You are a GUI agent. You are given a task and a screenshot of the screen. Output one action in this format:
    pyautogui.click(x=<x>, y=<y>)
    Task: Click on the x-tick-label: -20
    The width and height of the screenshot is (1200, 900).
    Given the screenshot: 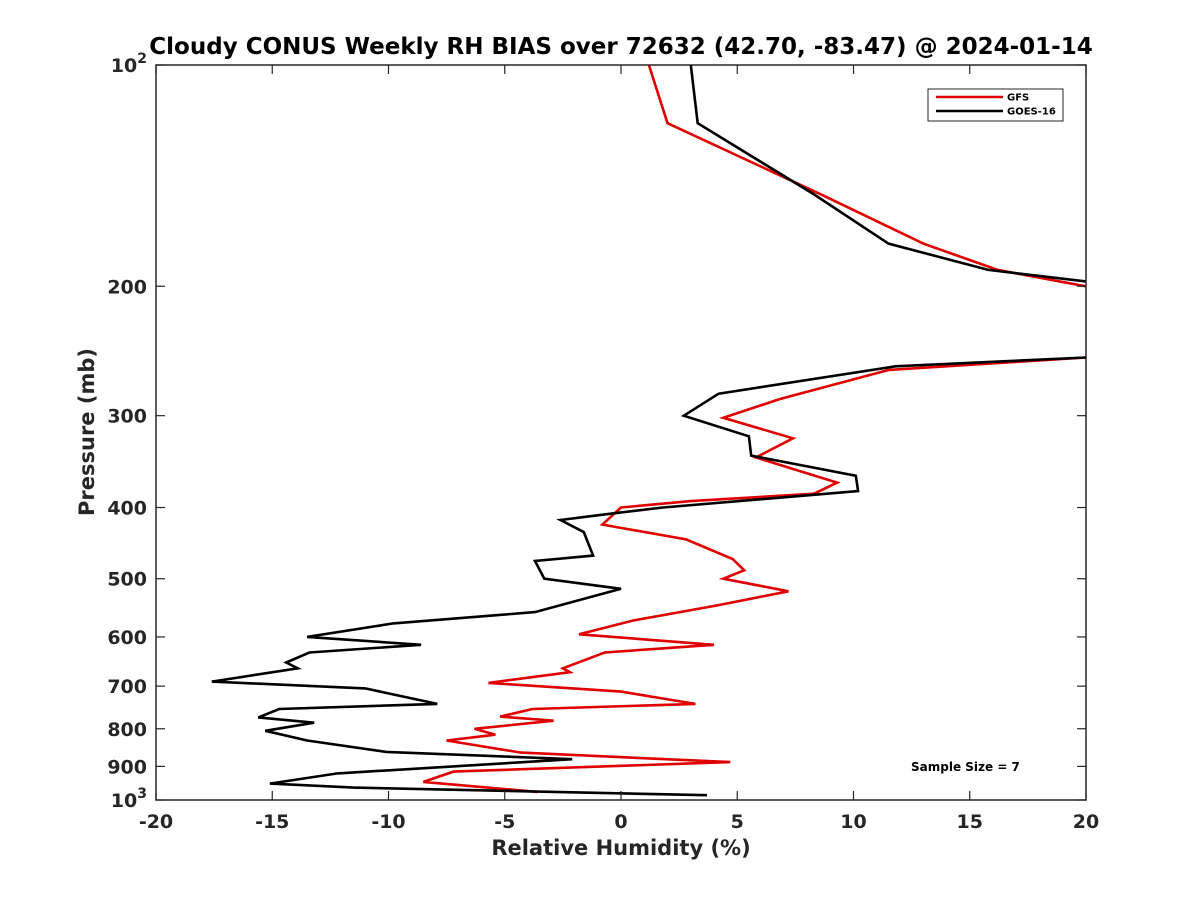 What is the action you would take?
    pyautogui.click(x=156, y=822)
    